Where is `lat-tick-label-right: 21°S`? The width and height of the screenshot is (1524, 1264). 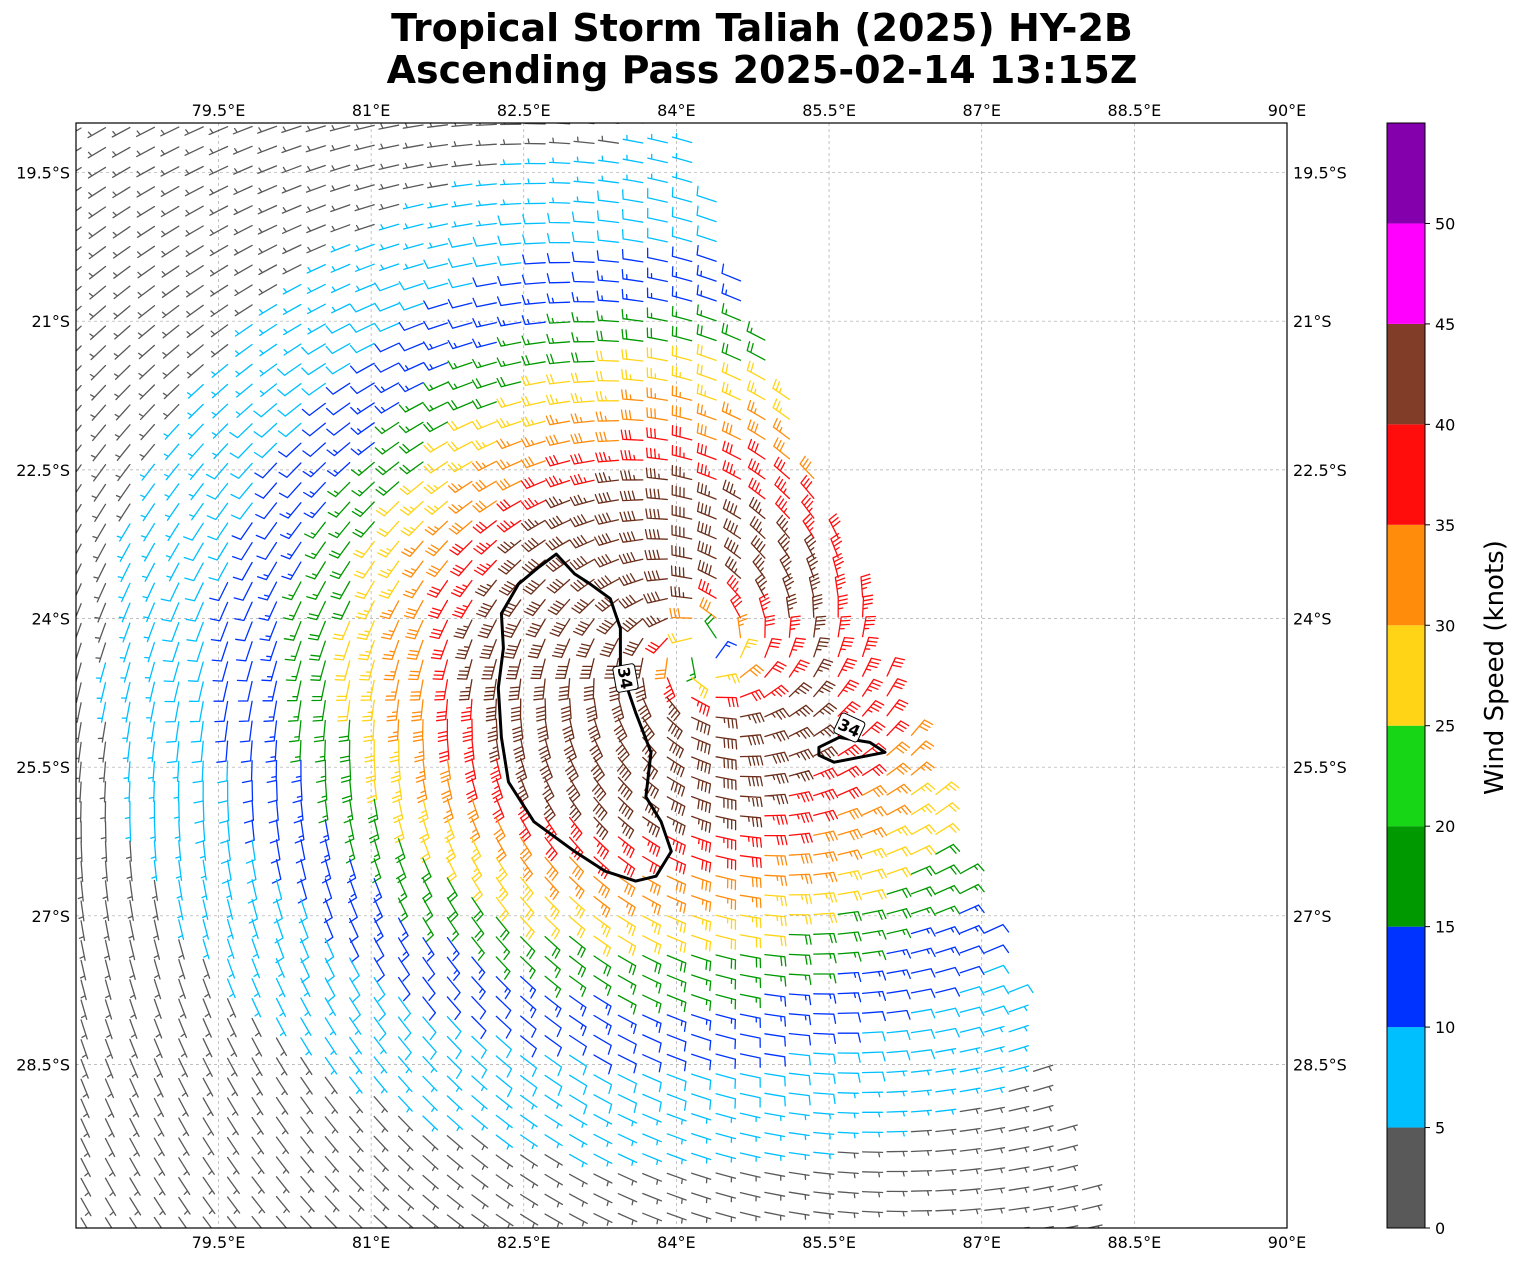 lat-tick-label-right: 21°S is located at coordinates (1312, 321).